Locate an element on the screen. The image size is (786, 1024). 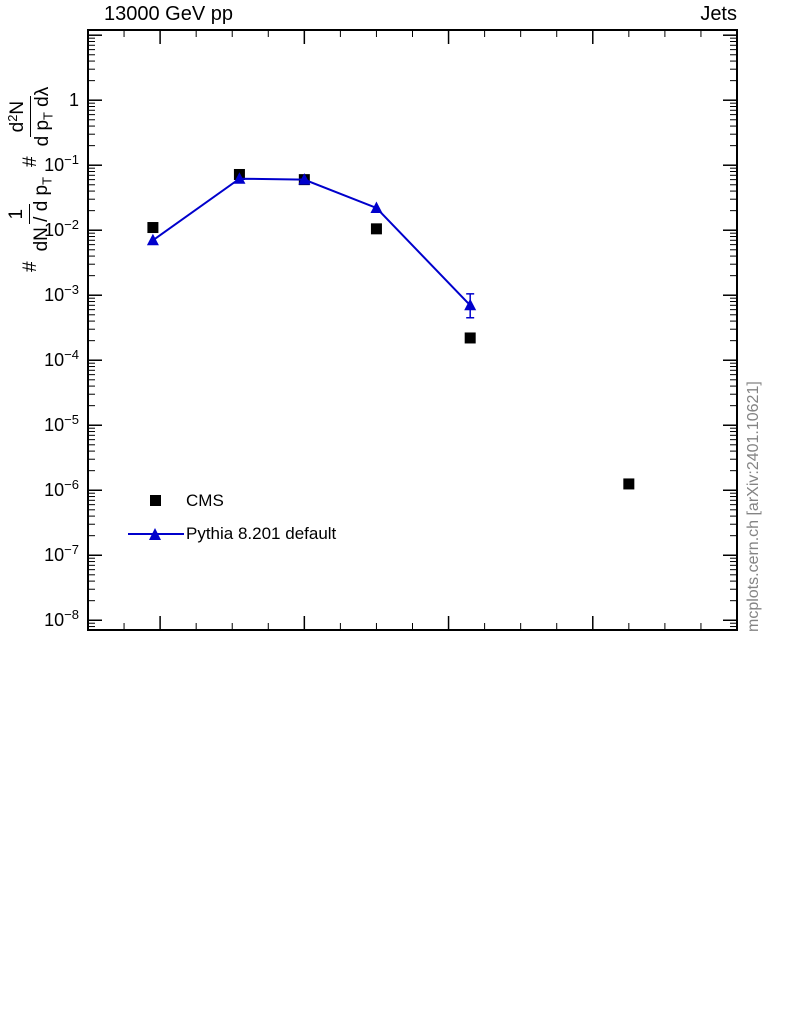
svg-text: 10⁻⁴ is located at coordinates (61, 358).